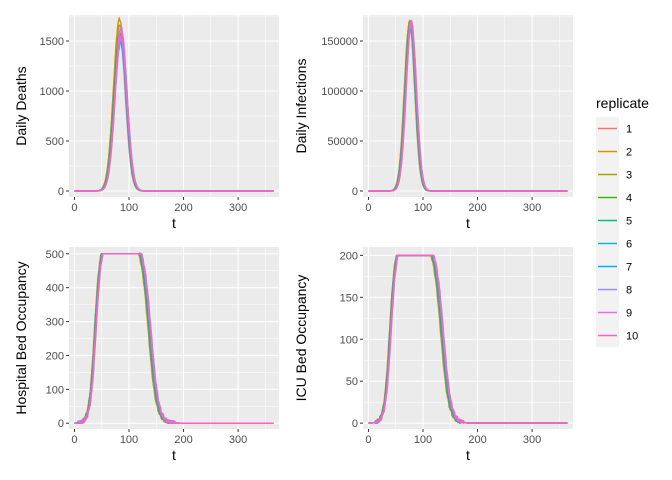 This screenshot has width=672, height=480. Describe the element at coordinates (55, 323) in the screenshot. I see `y-tick-label: 300` at that location.